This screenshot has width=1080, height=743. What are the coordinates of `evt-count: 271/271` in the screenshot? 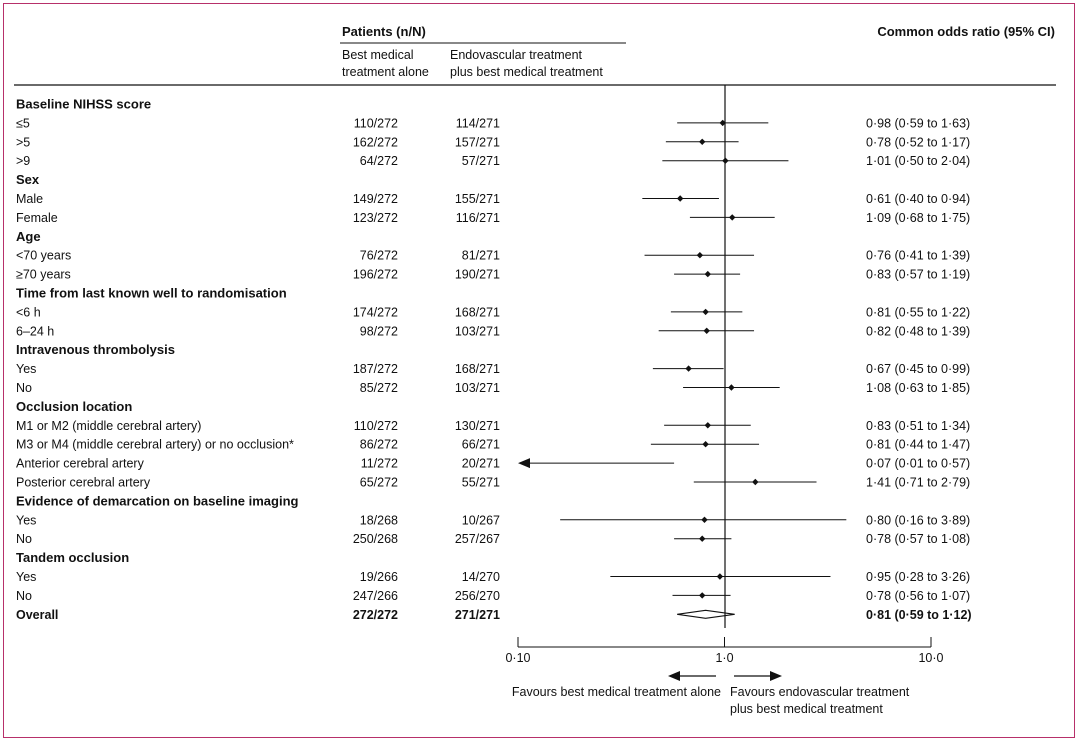 It's located at (477, 615).